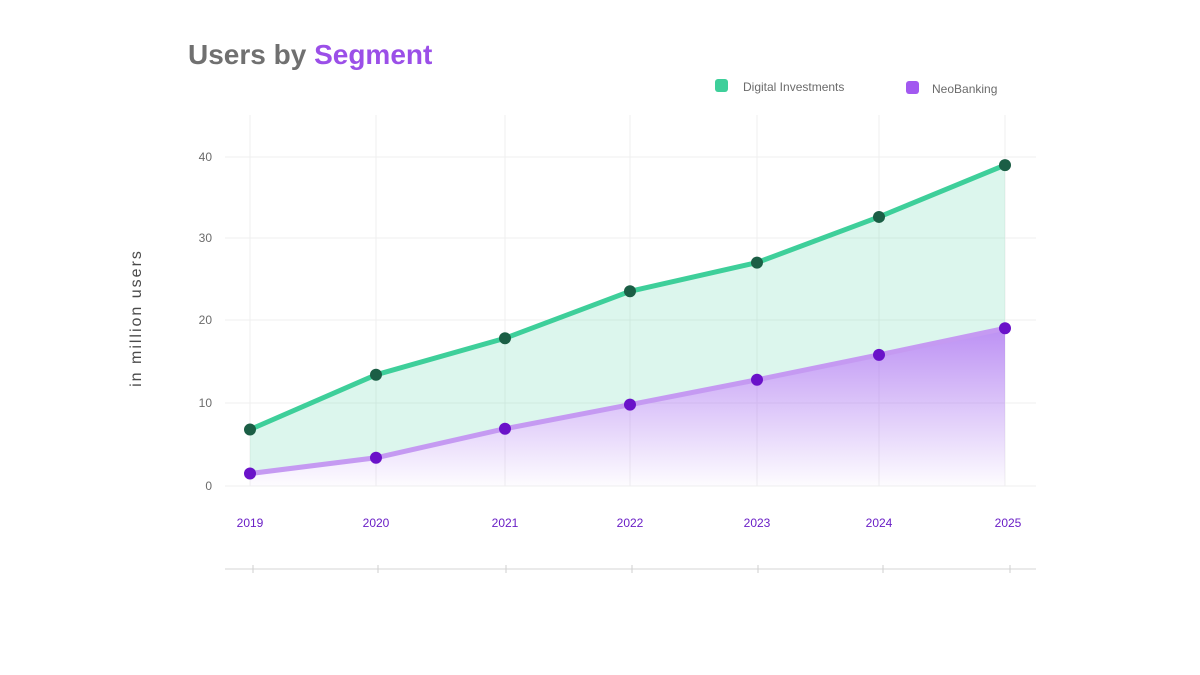 This screenshot has width=1200, height=675. Describe the element at coordinates (1008, 523) in the screenshot. I see `x-tick-2025: 2025` at that location.